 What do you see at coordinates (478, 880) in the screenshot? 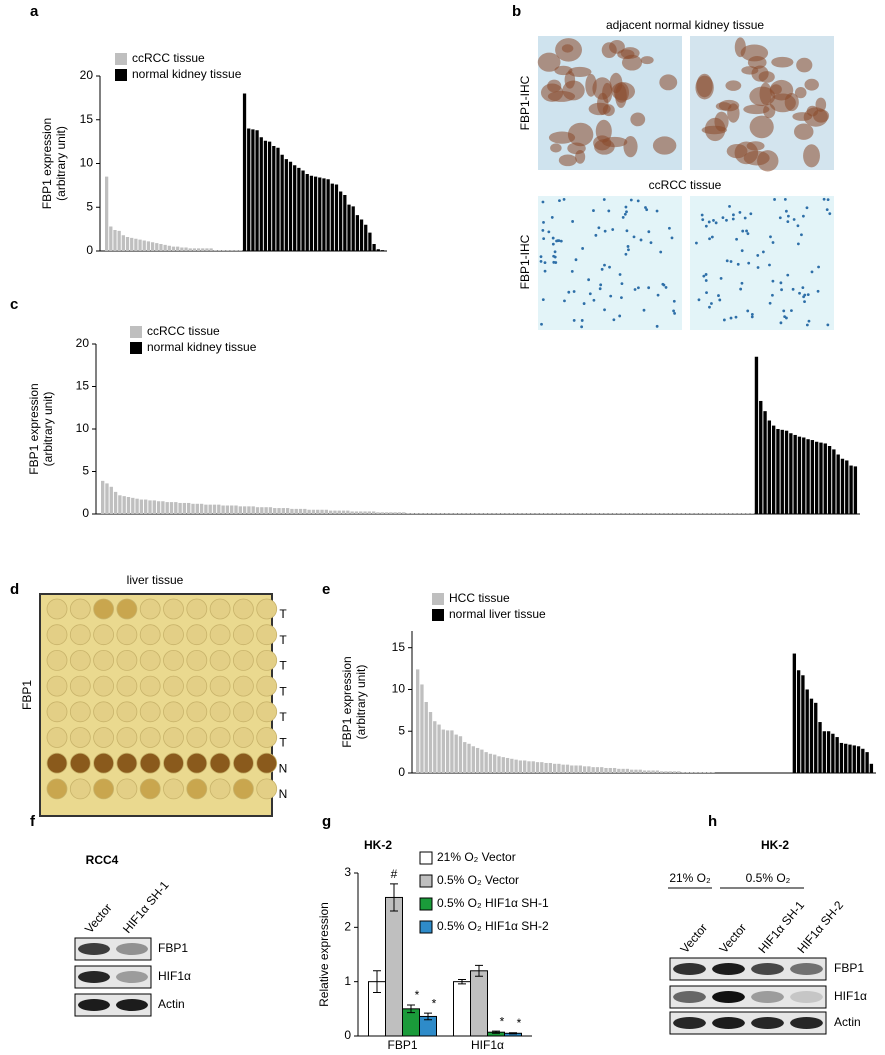
I see `legend-label: 0.5% O₂ Vector` at bounding box center [478, 880].